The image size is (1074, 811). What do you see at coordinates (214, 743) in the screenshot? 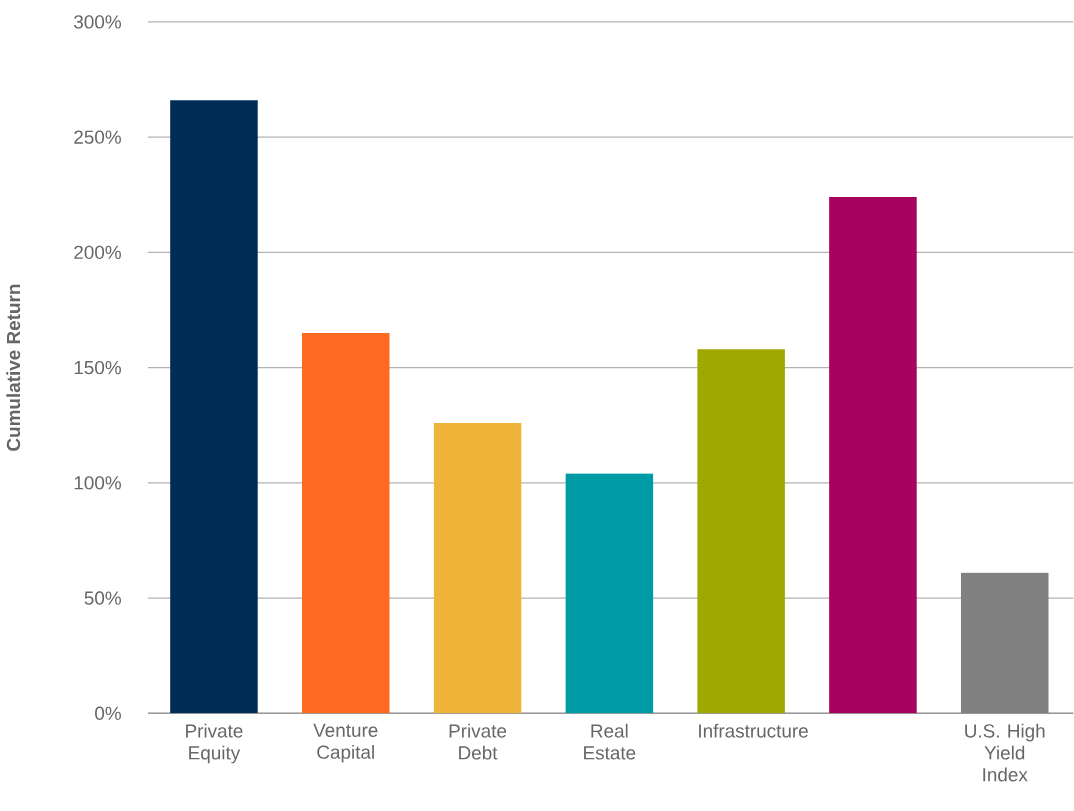
I see `x-tick-label: Private Equity` at bounding box center [214, 743].